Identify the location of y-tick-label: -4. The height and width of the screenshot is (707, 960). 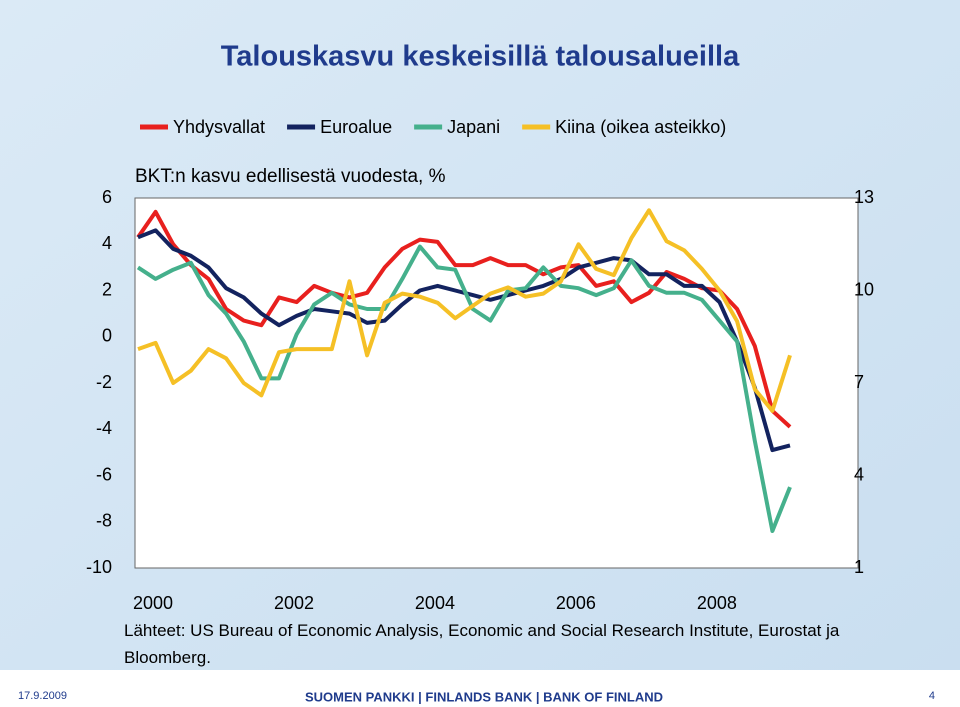
(104, 428).